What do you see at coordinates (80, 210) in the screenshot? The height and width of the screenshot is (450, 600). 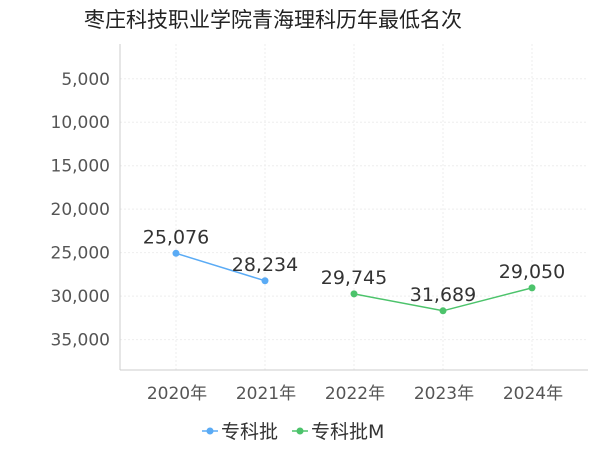 I see `y-tick-label: 20,000` at bounding box center [80, 210].